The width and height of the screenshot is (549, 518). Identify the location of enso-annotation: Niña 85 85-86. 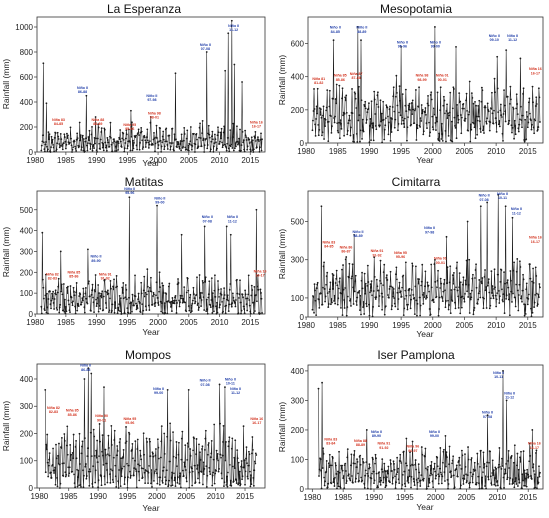
(340, 78).